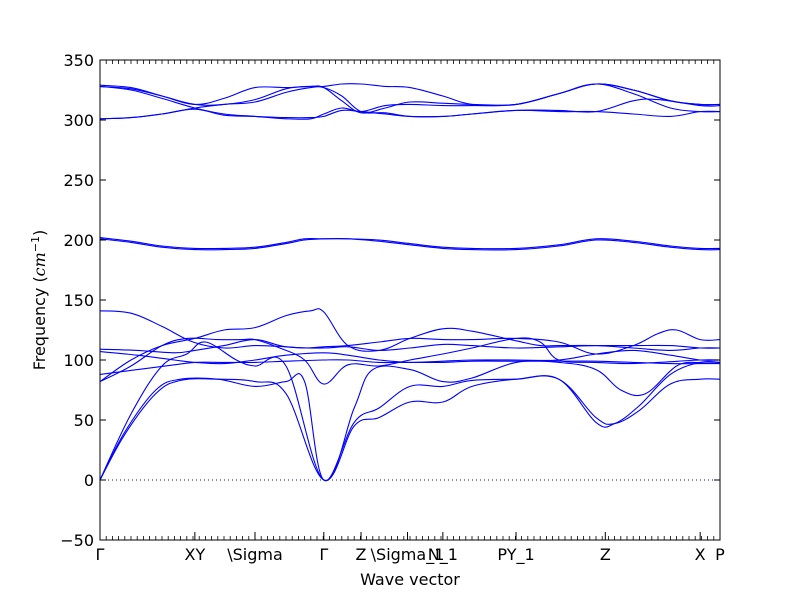 The width and height of the screenshot is (800, 600). Describe the element at coordinates (77, 540) in the screenshot. I see `y-tick-label: −50` at that location.